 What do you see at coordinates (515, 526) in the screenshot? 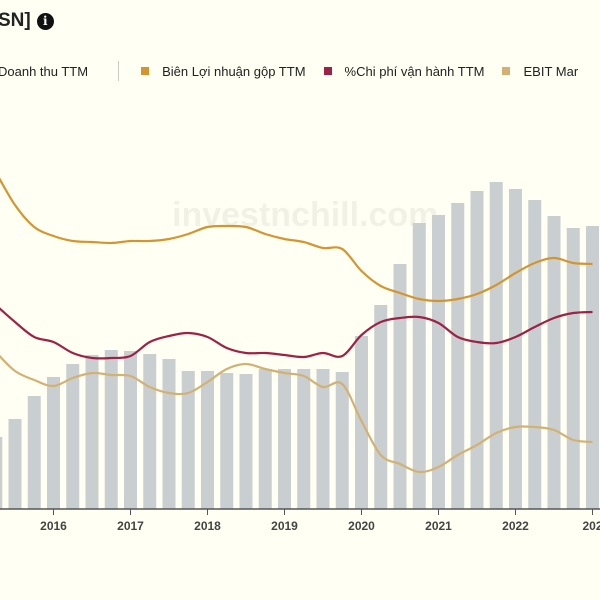
I see `x-tick-label: 2022` at bounding box center [515, 526].